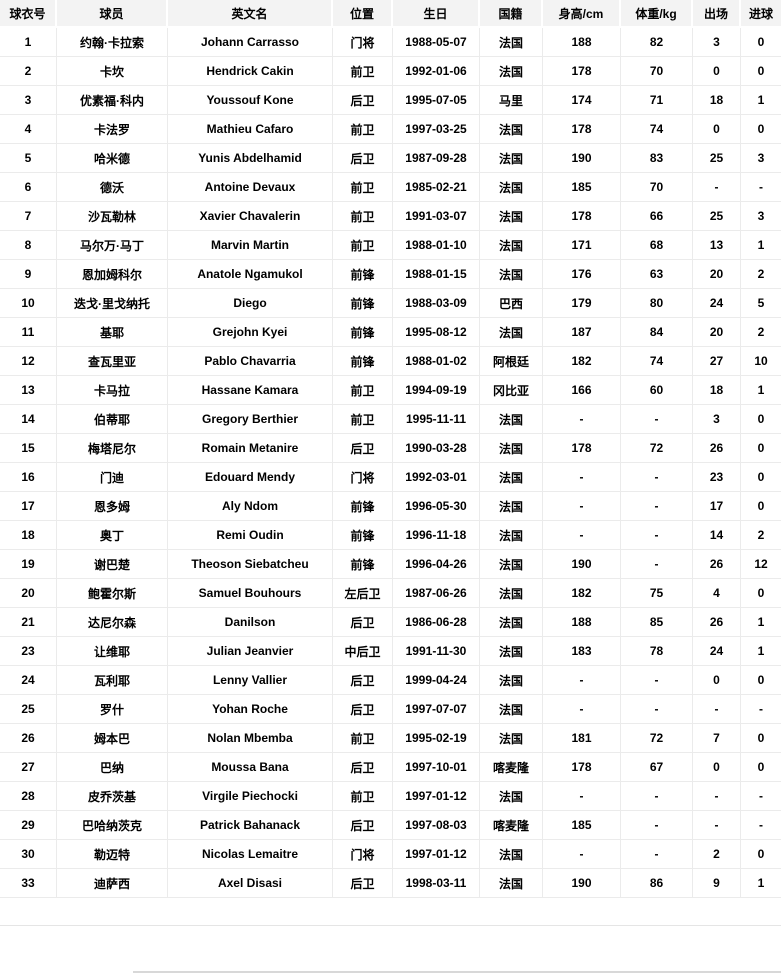  Describe the element at coordinates (436, 593) in the screenshot. I see `cell-birthday: 1987-06-26` at that location.